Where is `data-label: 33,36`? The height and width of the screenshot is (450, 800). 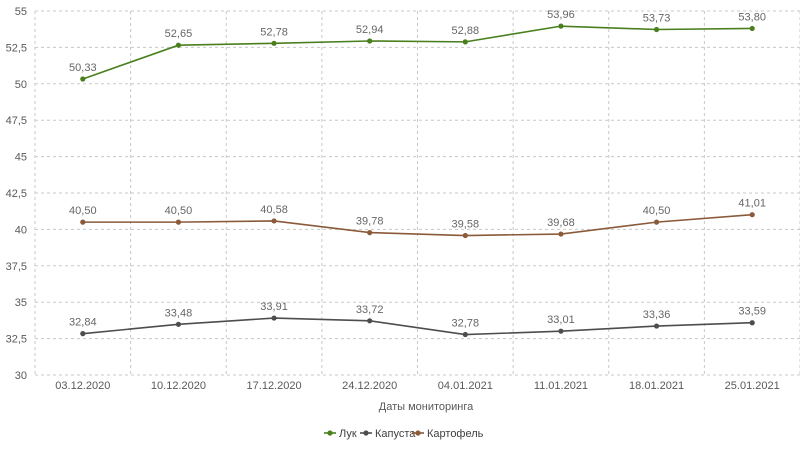 data-label: 33,36 is located at coordinates (657, 315).